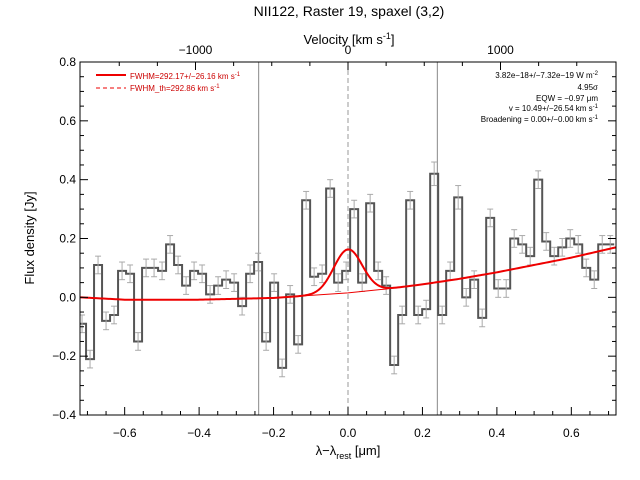 This screenshot has height=480, width=640. I want to click on x-axis-label-subscript: rest, so click(344, 456).